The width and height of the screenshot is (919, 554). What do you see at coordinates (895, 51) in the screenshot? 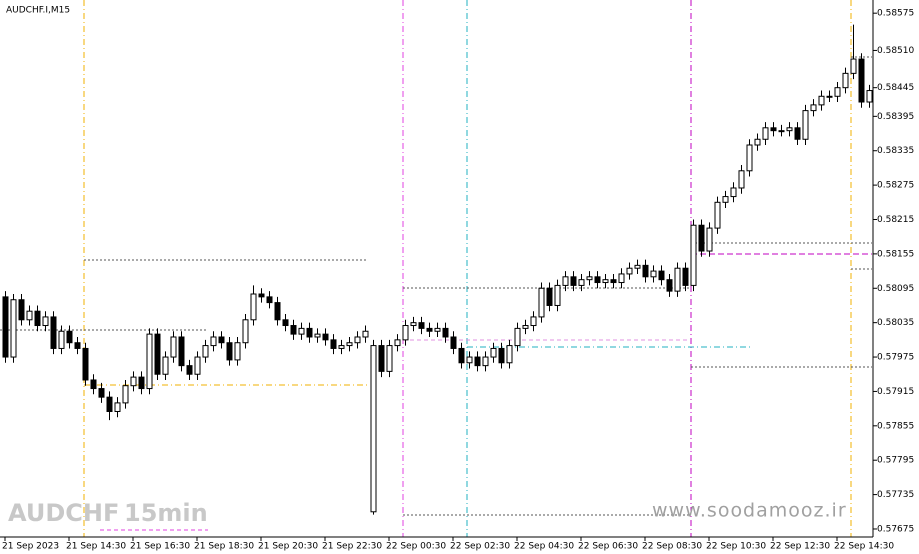
I see `y-tick-label: 0.58510` at bounding box center [895, 51].